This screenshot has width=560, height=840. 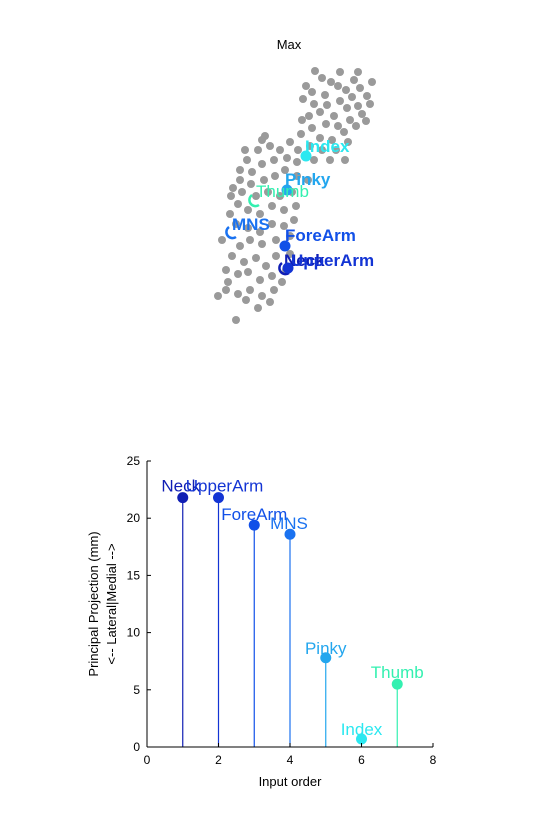 What do you see at coordinates (134, 575) in the screenshot?
I see `y-tick-label: 15` at bounding box center [134, 575].